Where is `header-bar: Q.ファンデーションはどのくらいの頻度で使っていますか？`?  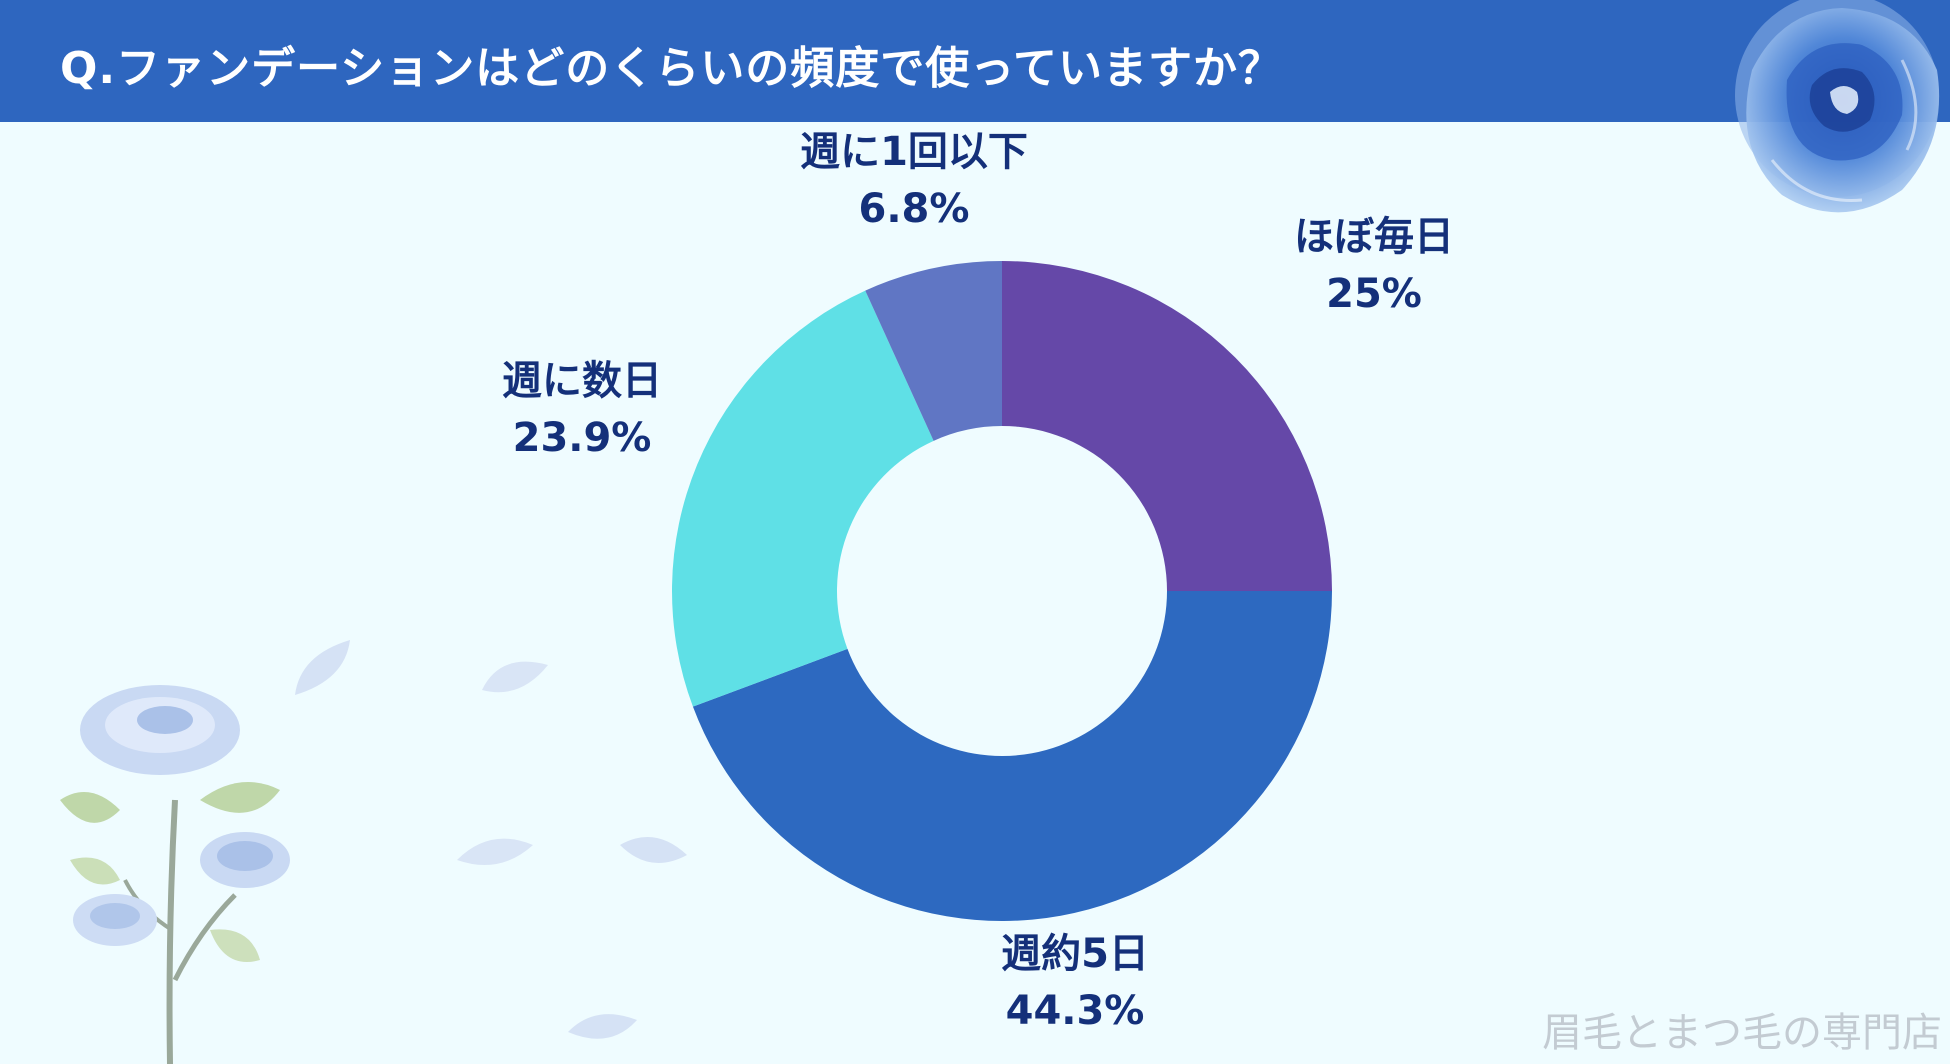 header-bar: Q.ファンデーションはどのくらいの頻度で使っていますか？ is located at coordinates (975, 61).